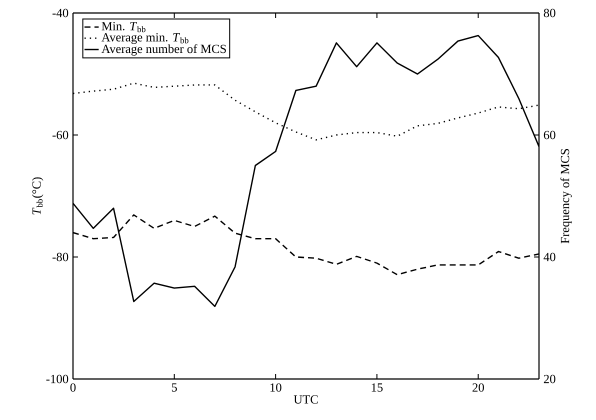  Describe the element at coordinates (73, 387) in the screenshot. I see `x-tick-label: 0` at that location.